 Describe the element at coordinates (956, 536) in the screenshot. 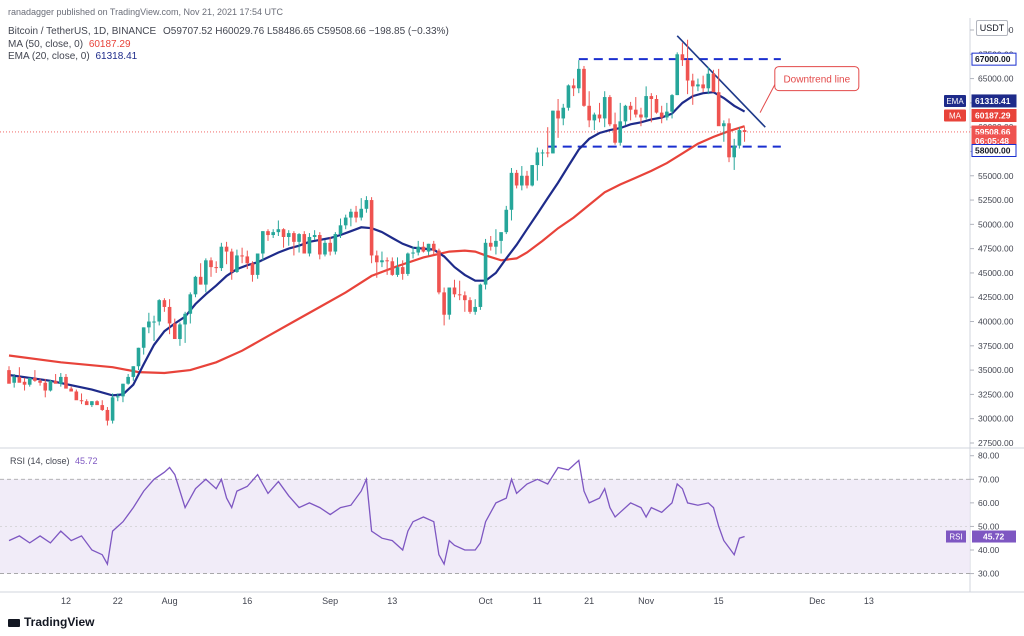

I see `rsi-tag-box` at that location.